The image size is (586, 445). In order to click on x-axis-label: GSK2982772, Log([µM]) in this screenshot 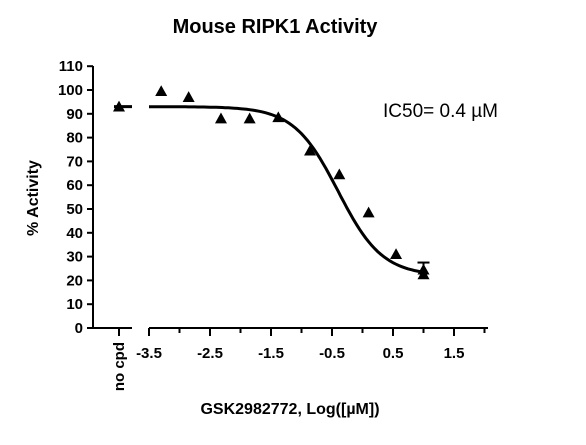, I will do `click(289, 409)`.